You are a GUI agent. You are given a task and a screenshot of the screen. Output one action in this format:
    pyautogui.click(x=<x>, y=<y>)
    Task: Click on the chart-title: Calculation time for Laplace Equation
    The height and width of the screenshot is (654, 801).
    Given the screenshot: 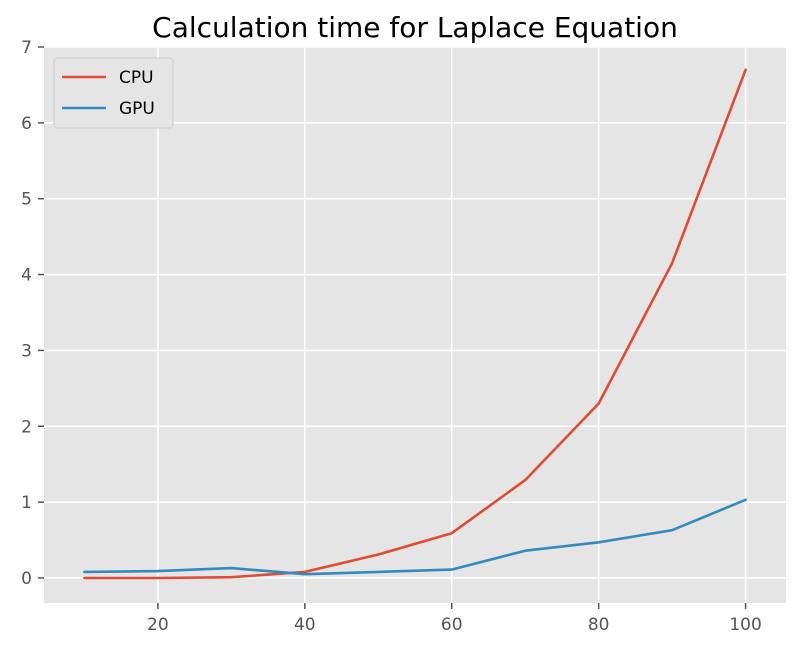 What is the action you would take?
    pyautogui.click(x=415, y=27)
    